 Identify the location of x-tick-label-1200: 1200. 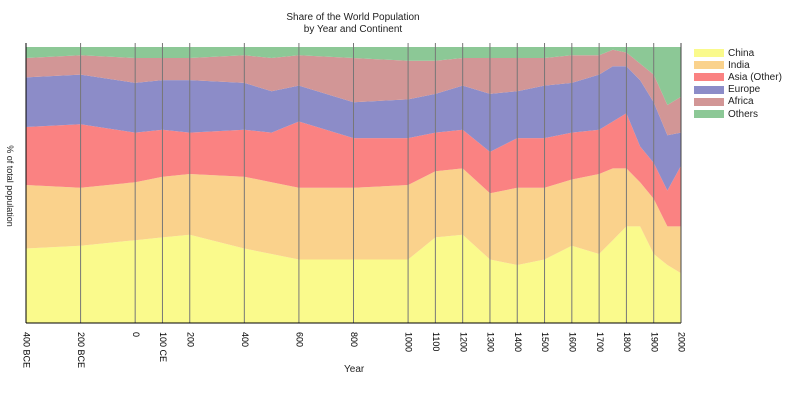
(463, 342).